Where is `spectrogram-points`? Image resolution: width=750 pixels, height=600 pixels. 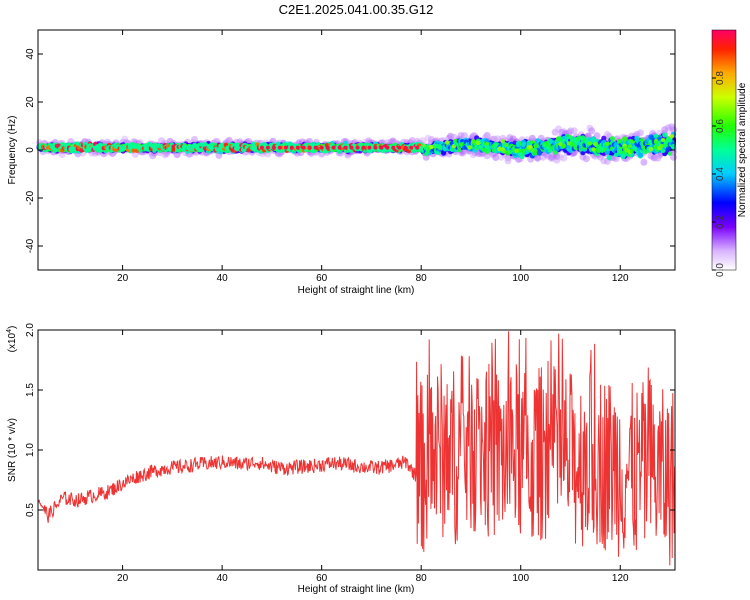 spectrogram-points is located at coordinates (356, 144).